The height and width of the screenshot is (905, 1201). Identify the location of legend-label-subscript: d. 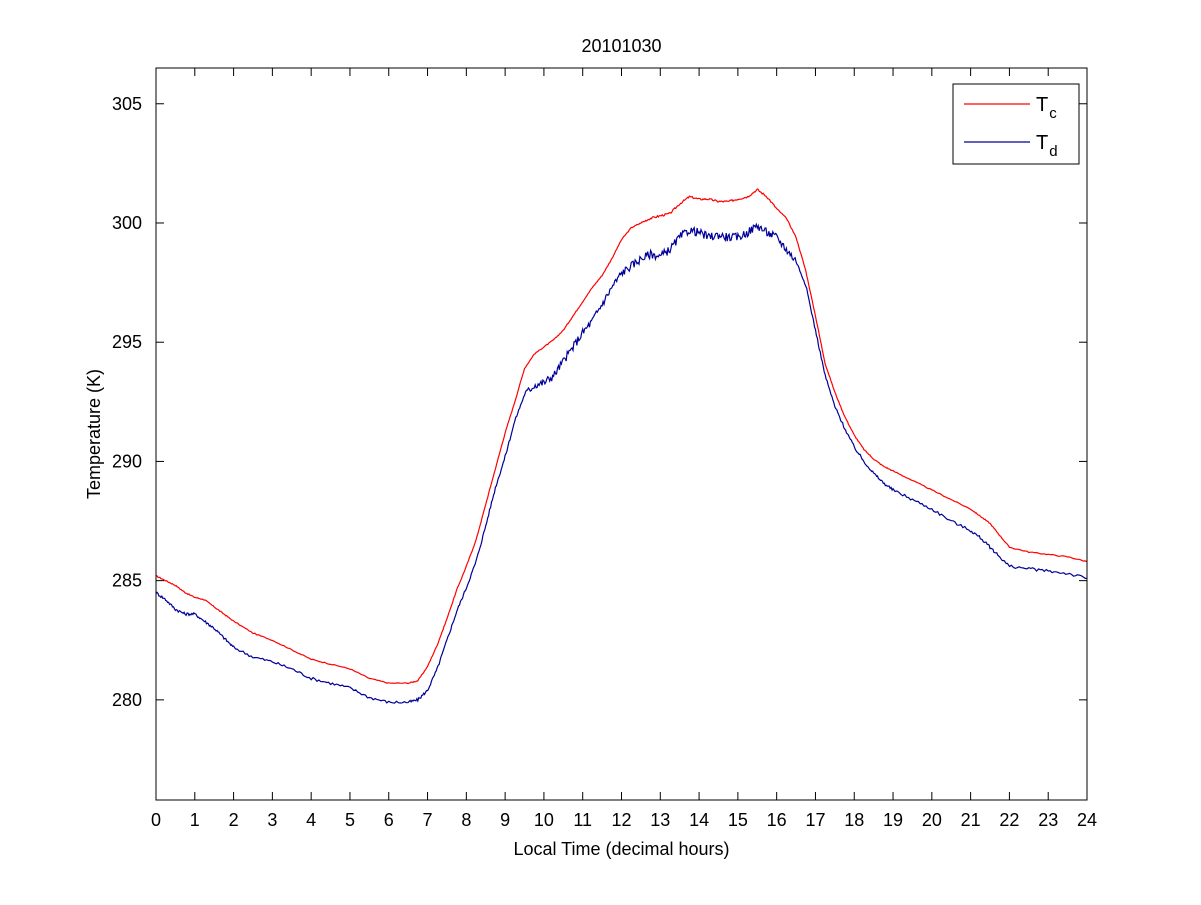
(1053, 151).